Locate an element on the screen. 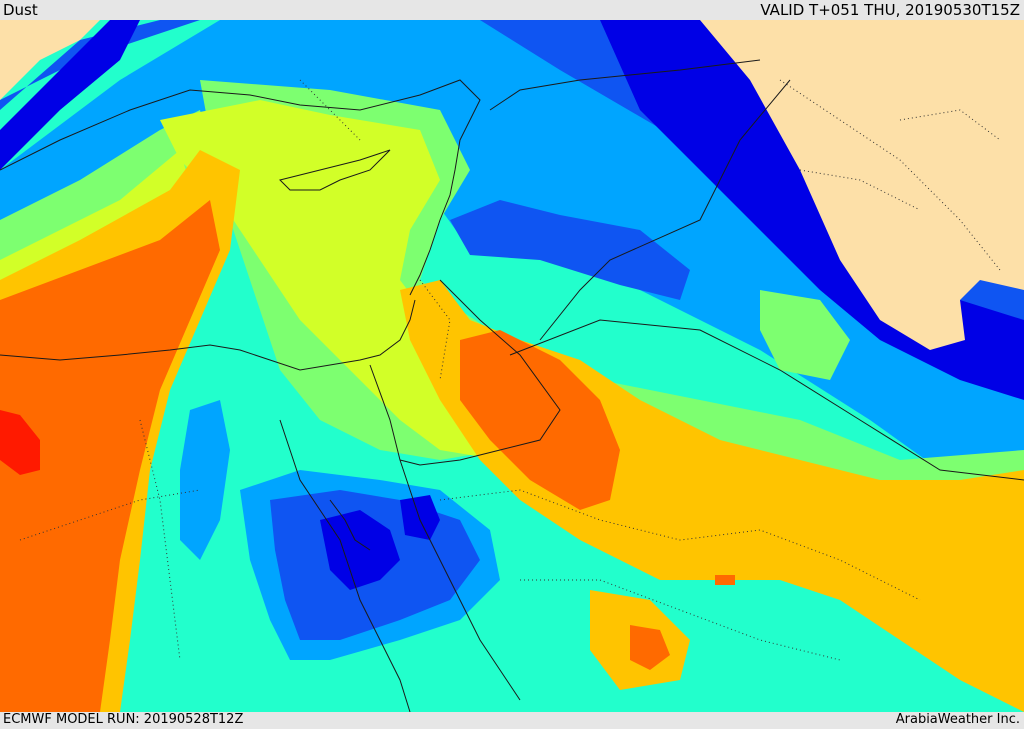 Image resolution: width=1024 pixels, height=729 pixels. navy-band is located at coordinates (70, 95).